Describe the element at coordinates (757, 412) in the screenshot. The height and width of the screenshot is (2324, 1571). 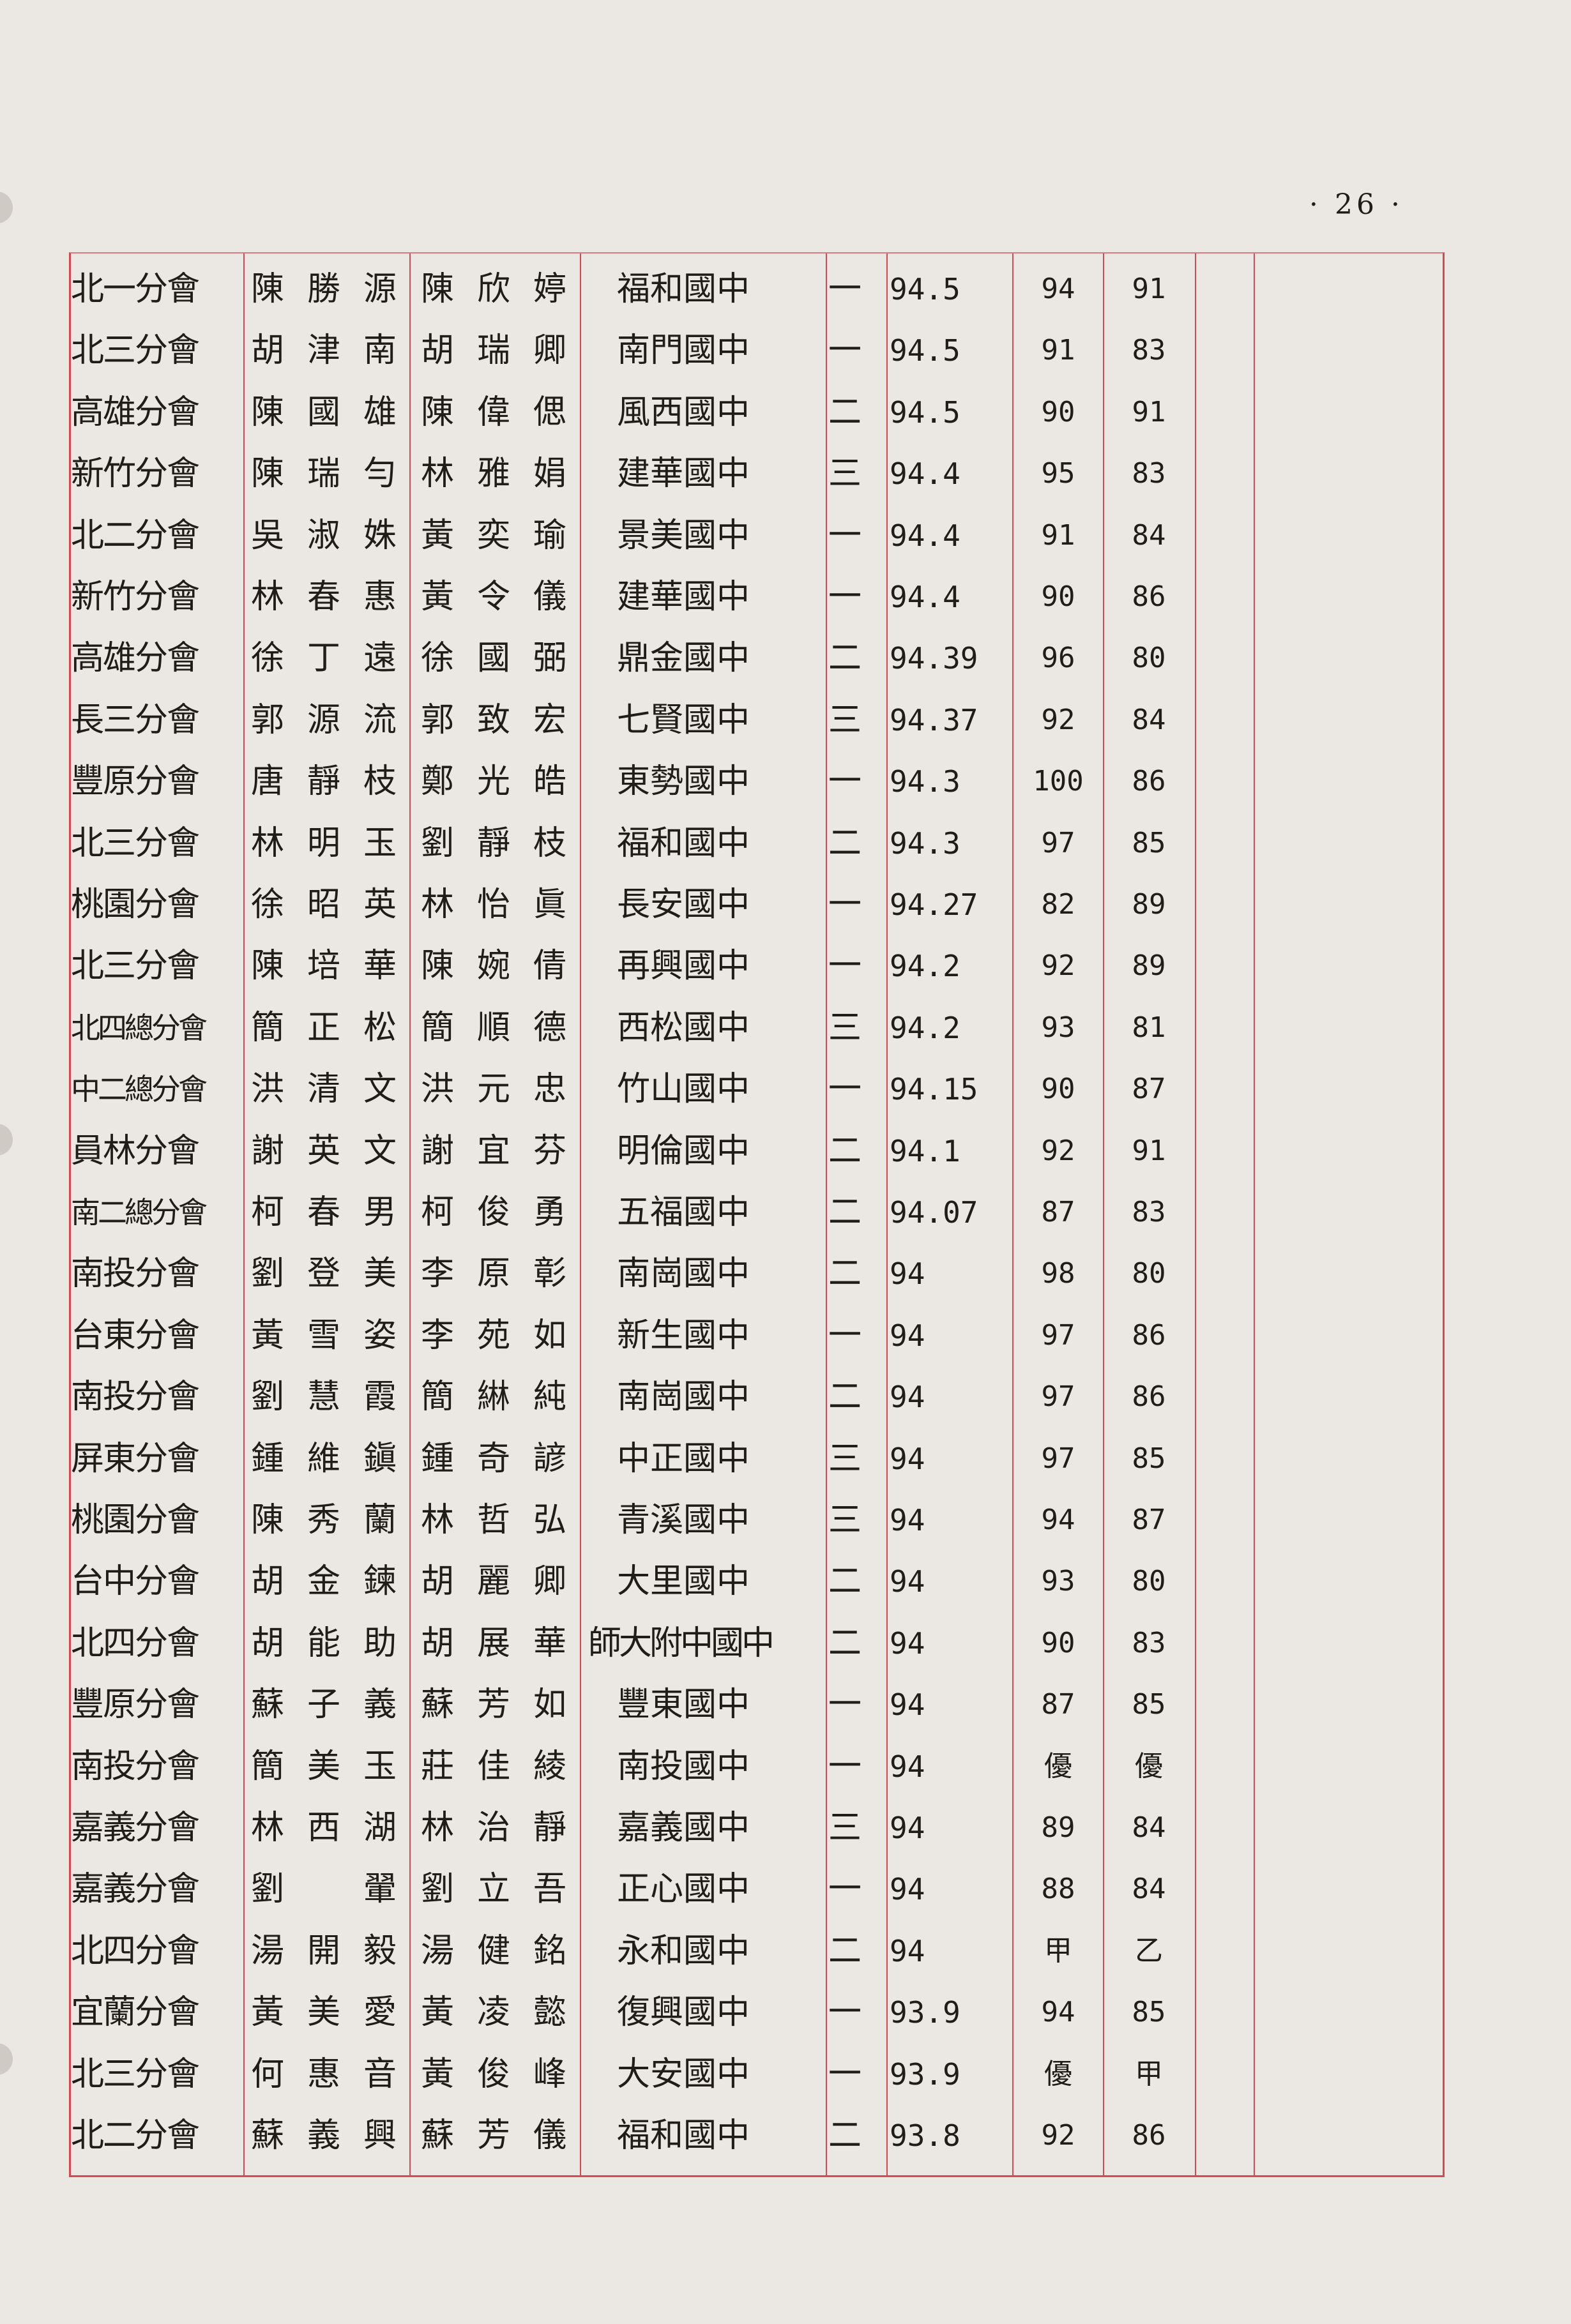
I see `table-row: 高雄分會 陳國雄 陳偉偲 風西國中 二 94.5 90 91` at that location.